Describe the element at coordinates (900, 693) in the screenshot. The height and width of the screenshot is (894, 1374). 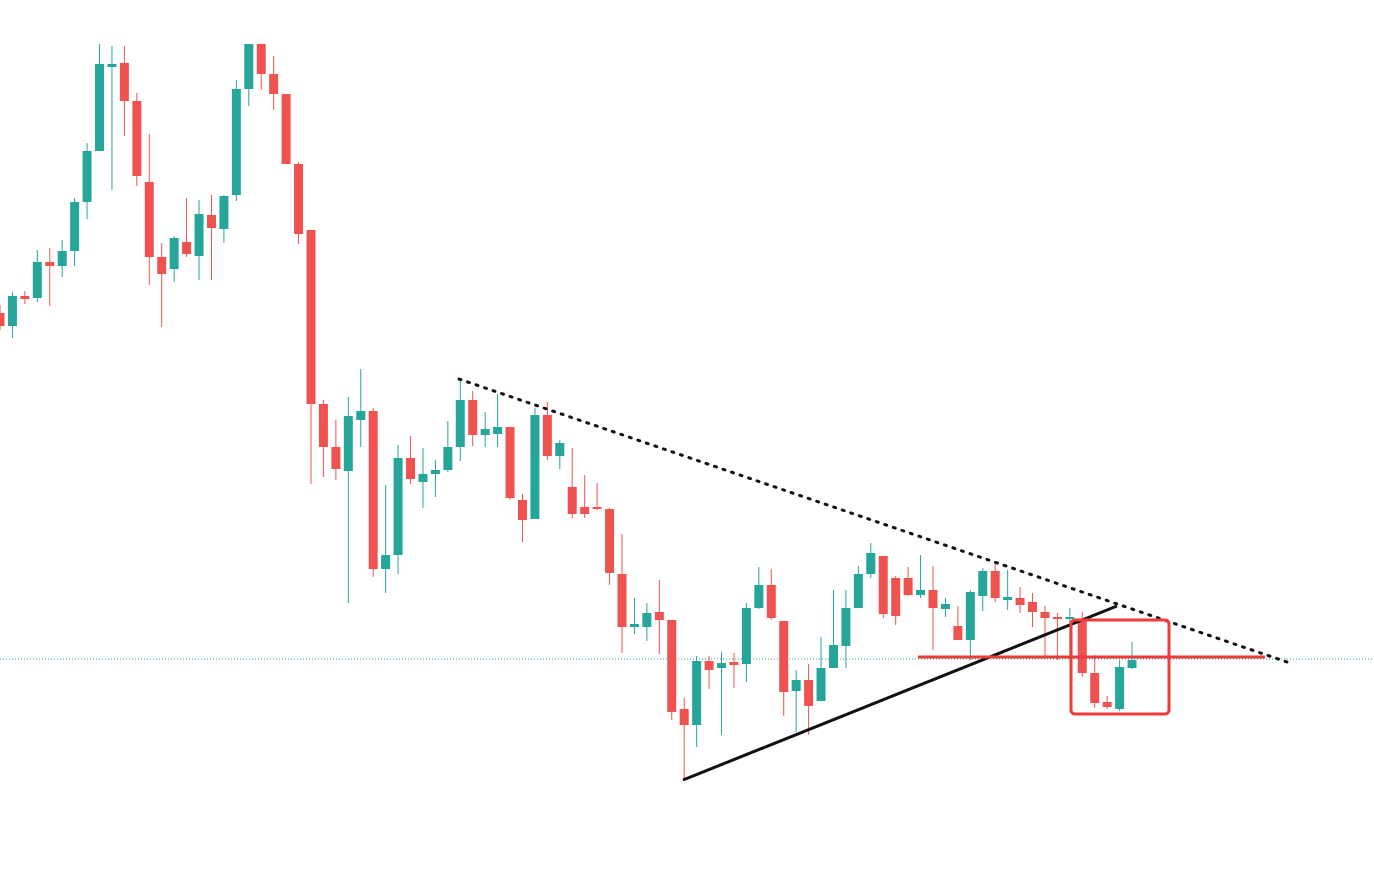
I see `support-trendline` at that location.